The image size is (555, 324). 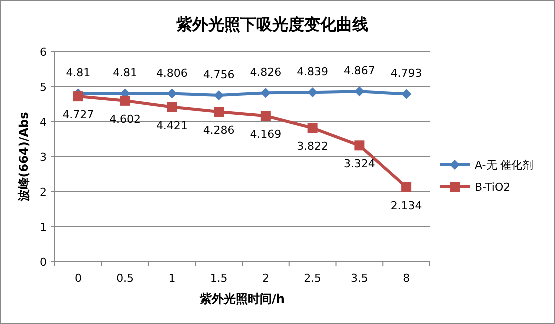 What do you see at coordinates (126, 119) in the screenshot?
I see `data-label: 4.602` at bounding box center [126, 119].